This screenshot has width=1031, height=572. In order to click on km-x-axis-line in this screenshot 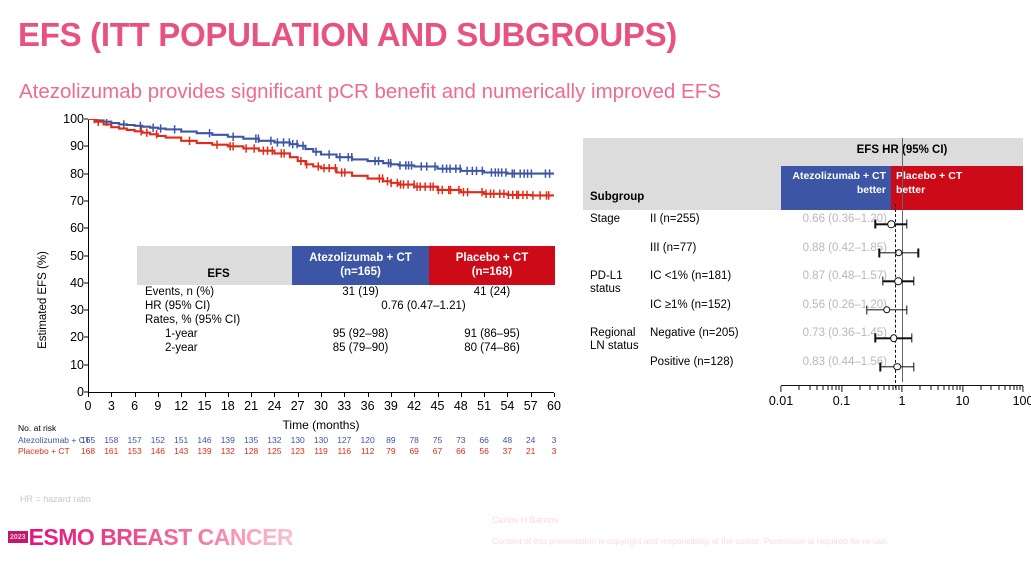, I will do `click(321, 392)`.